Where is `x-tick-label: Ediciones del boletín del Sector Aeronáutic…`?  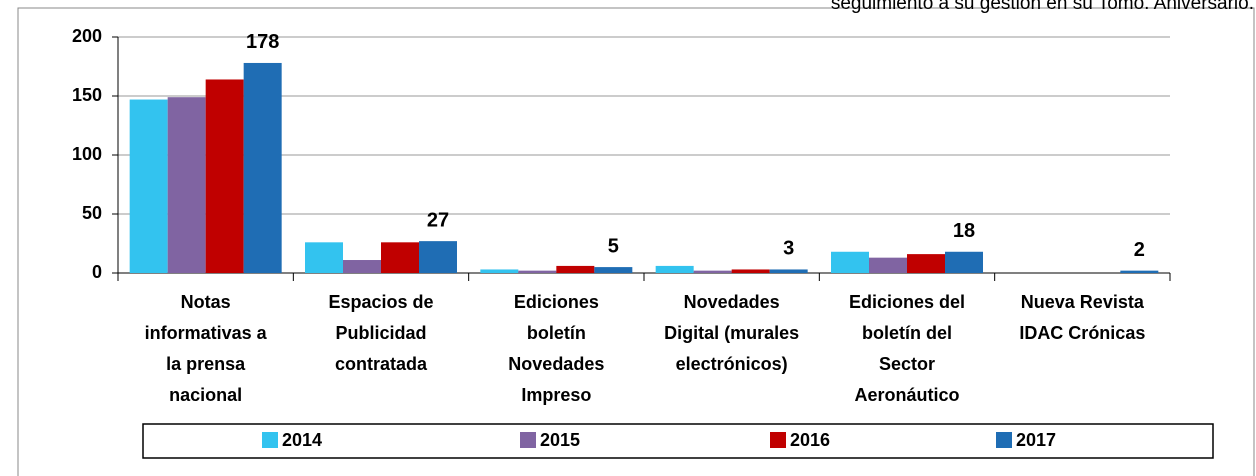
x-tick-label: Ediciones del boletín del Sector Aeronáutic… is located at coordinates (907, 348).